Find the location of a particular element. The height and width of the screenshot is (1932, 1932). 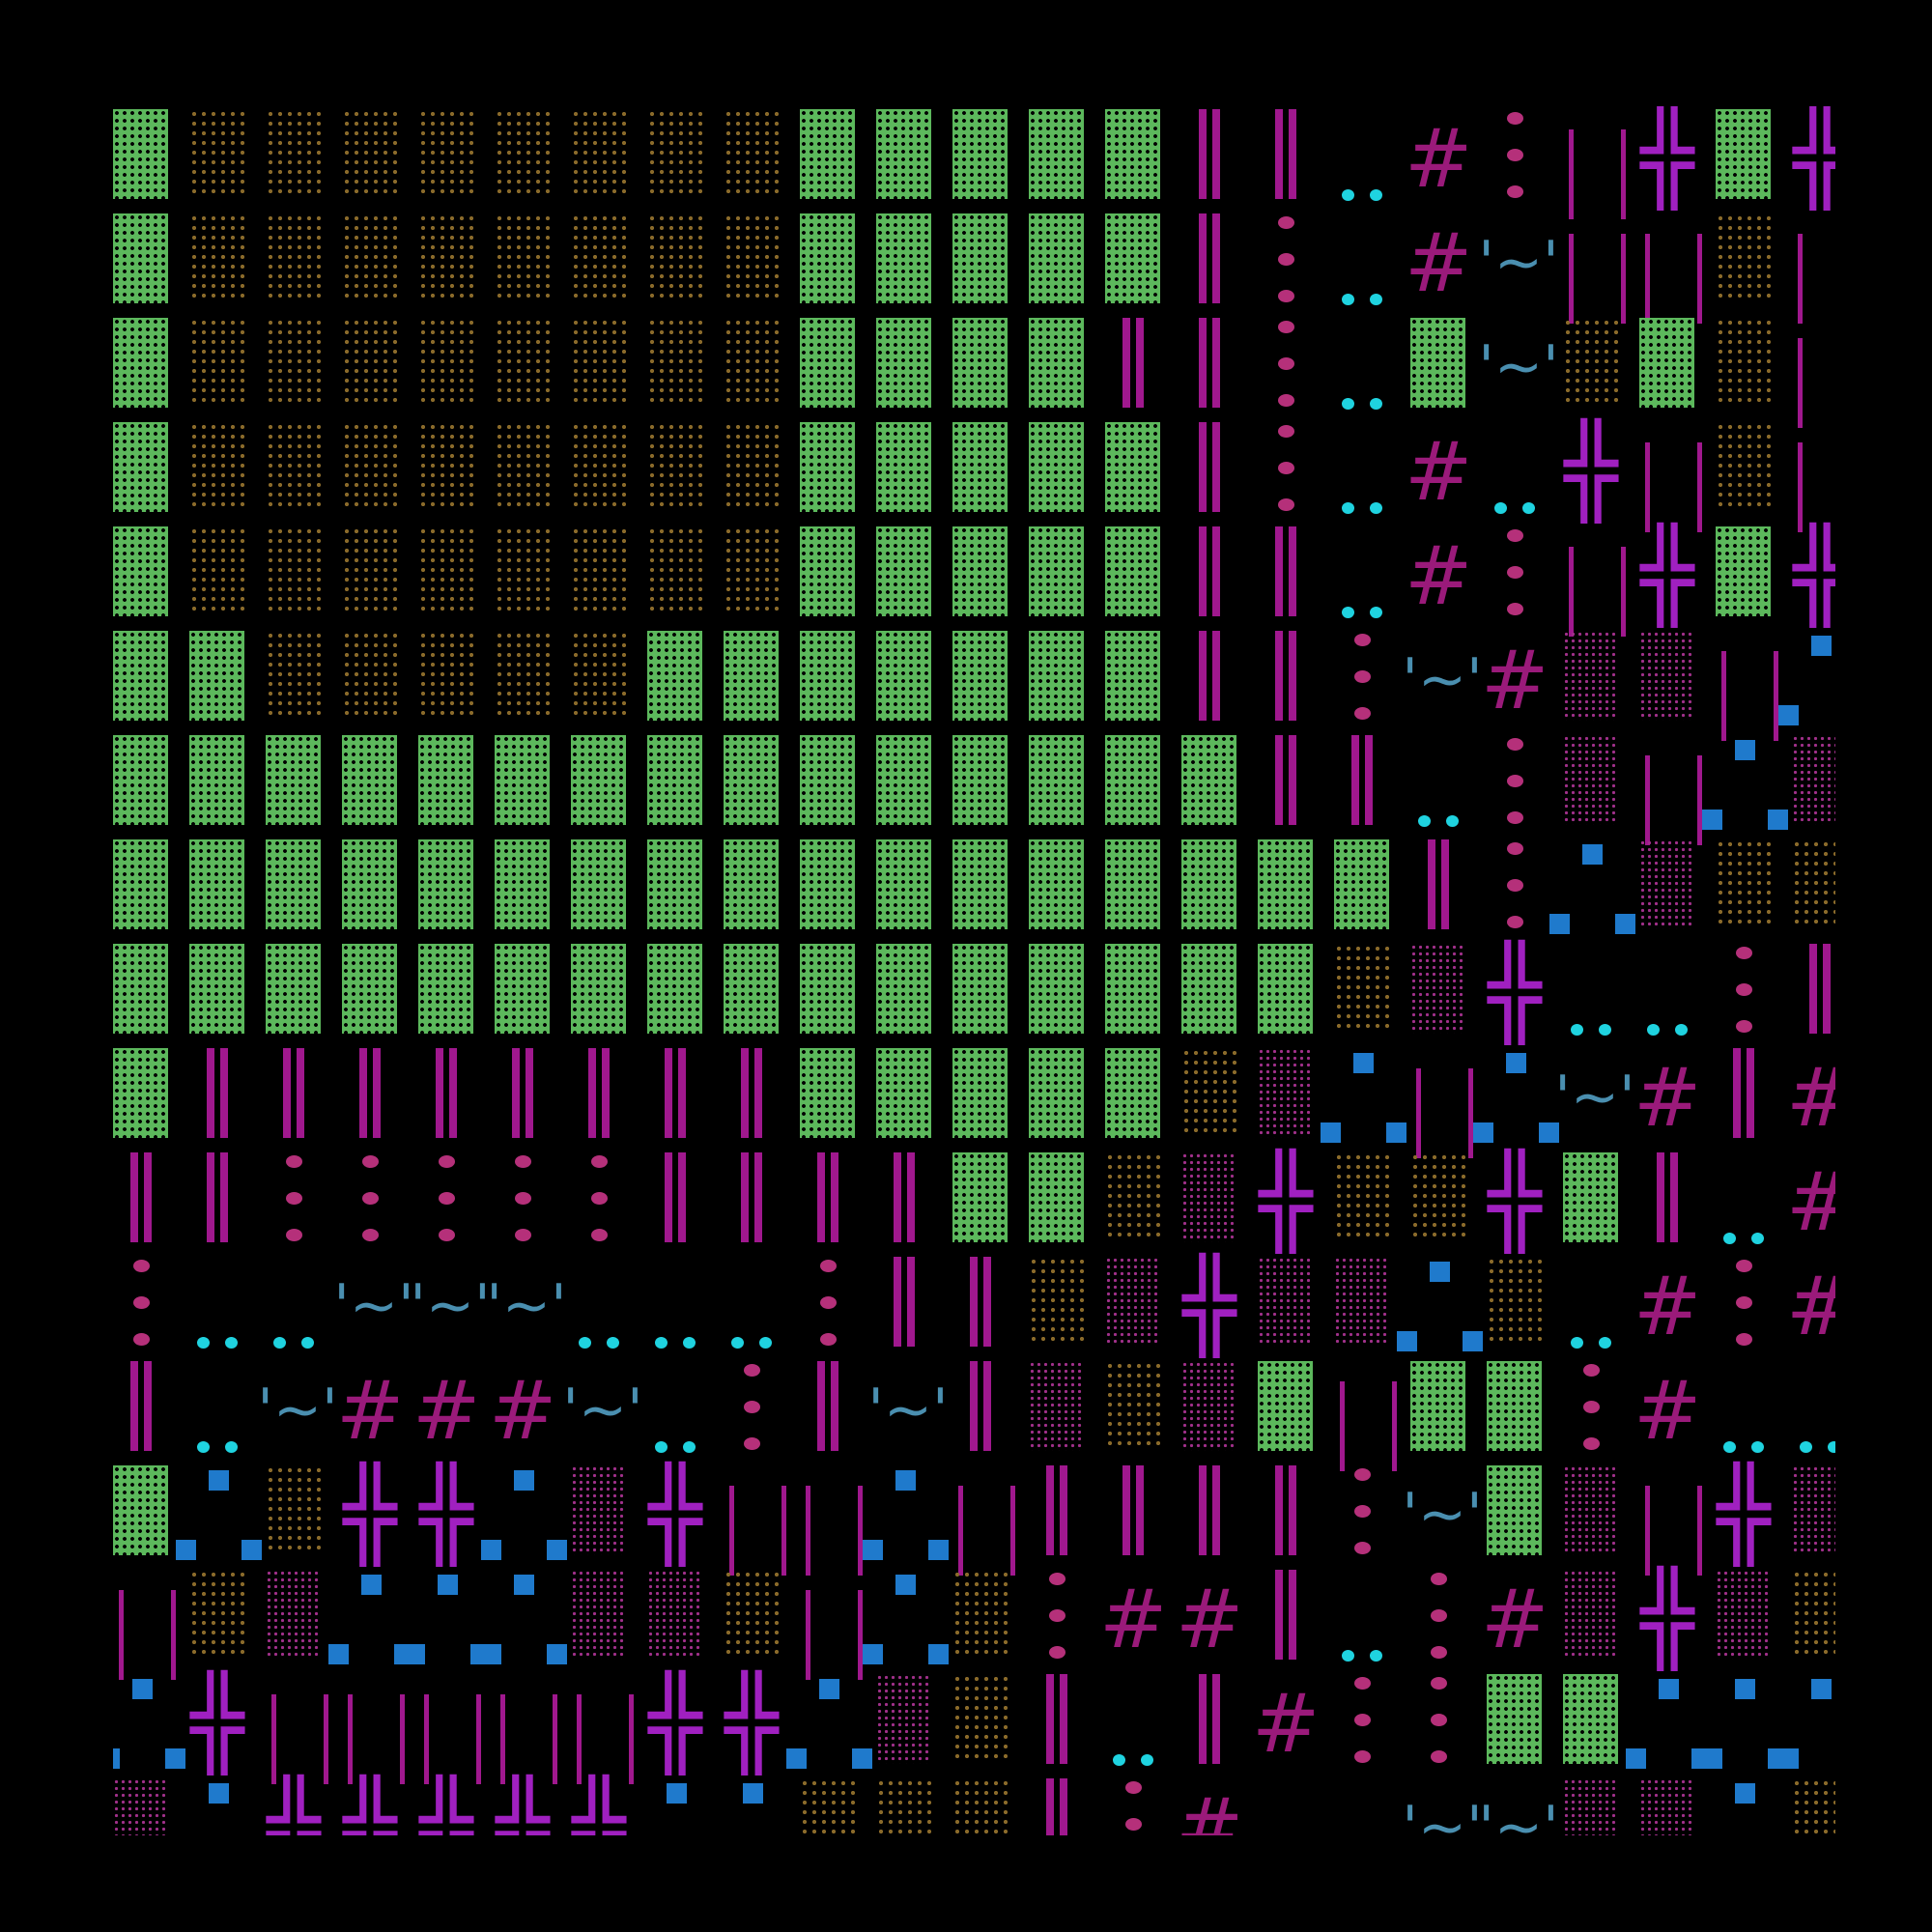

hash-icon: # is located at coordinates (1515, 680).